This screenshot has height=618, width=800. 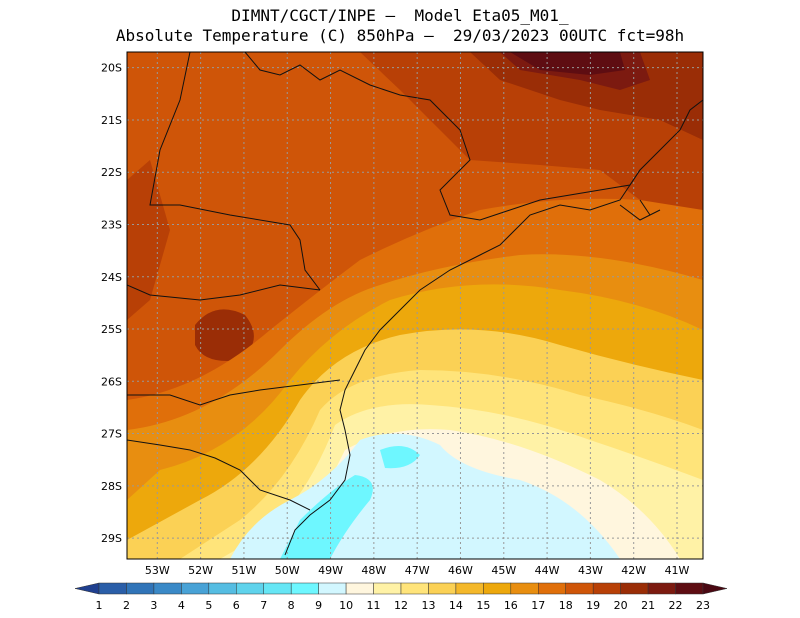 I want to click on lat-tick-label: 21S, so click(x=111, y=120).